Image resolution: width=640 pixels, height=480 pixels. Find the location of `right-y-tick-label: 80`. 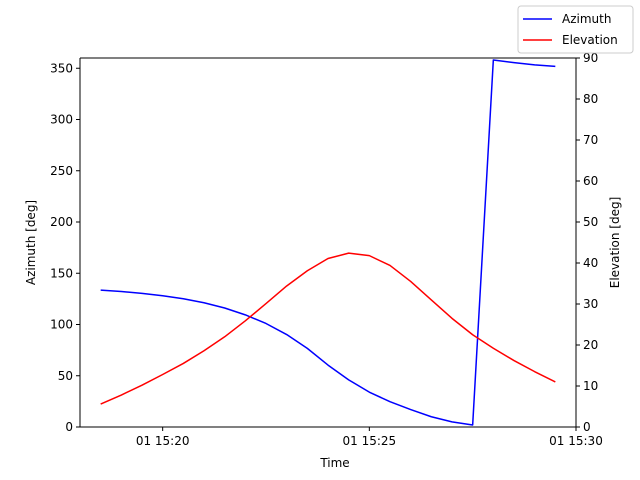

right-y-tick-label: 80 is located at coordinates (590, 99).